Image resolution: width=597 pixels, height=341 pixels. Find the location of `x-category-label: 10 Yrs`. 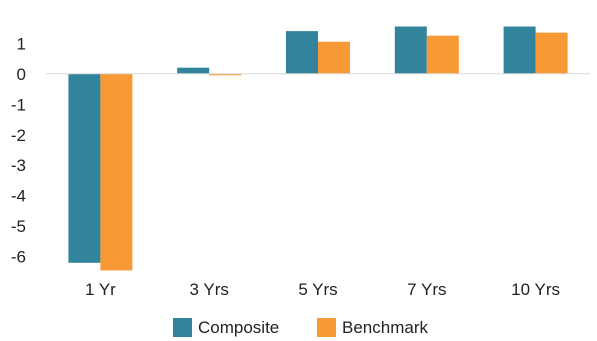

x-category-label: 10 Yrs is located at coordinates (535, 289).